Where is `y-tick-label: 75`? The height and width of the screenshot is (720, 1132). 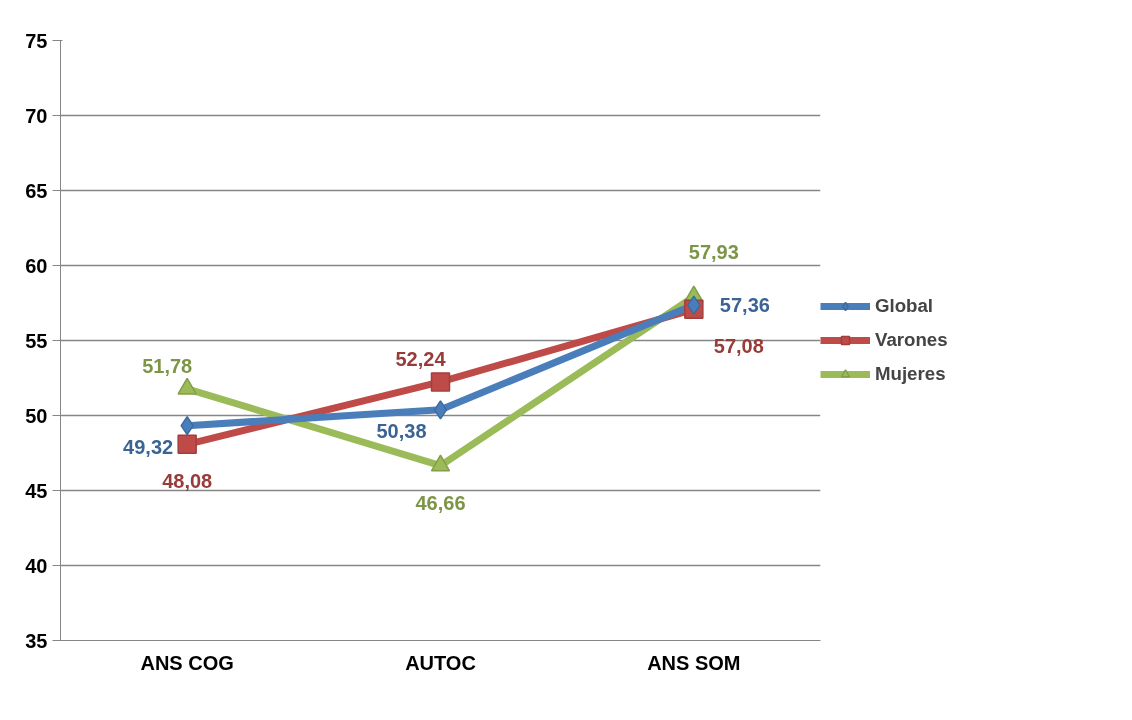
y-tick-label: 75 is located at coordinates (36, 40).